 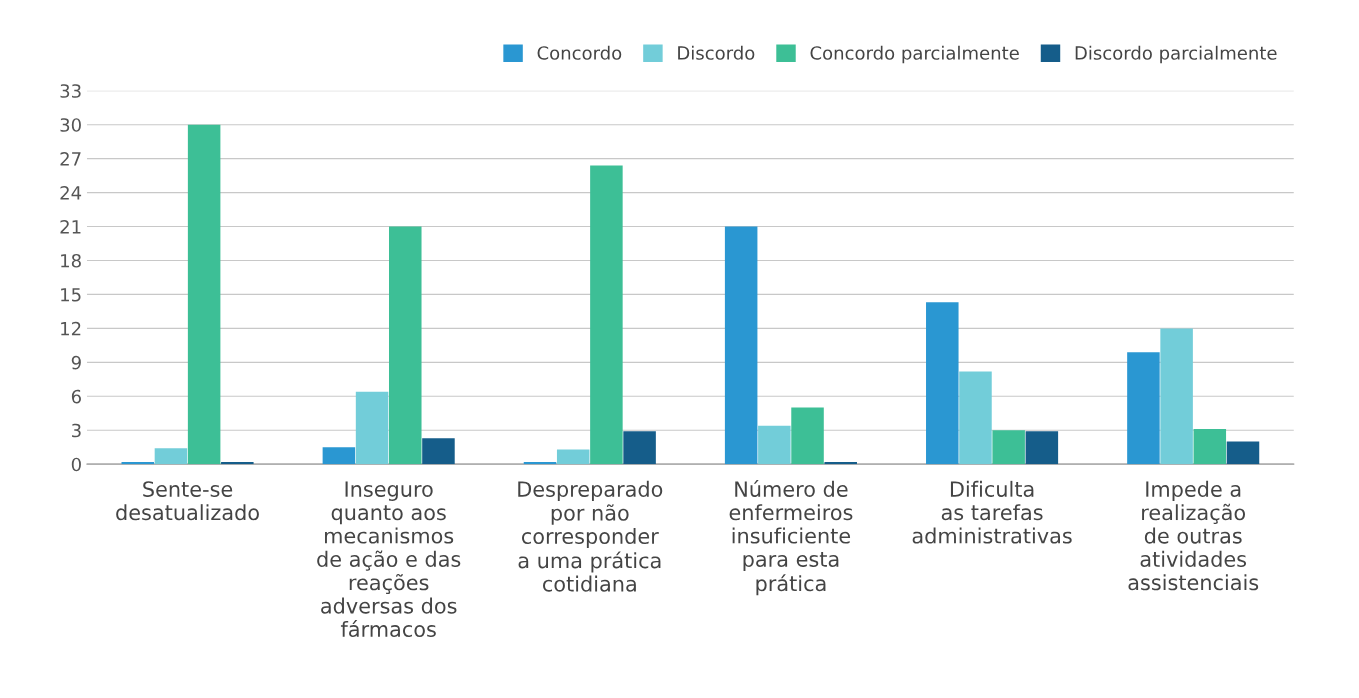 What do you see at coordinates (1193, 535) in the screenshot?
I see `x-tick-label: Impede a realização de outras atividades assistenciais` at bounding box center [1193, 535].